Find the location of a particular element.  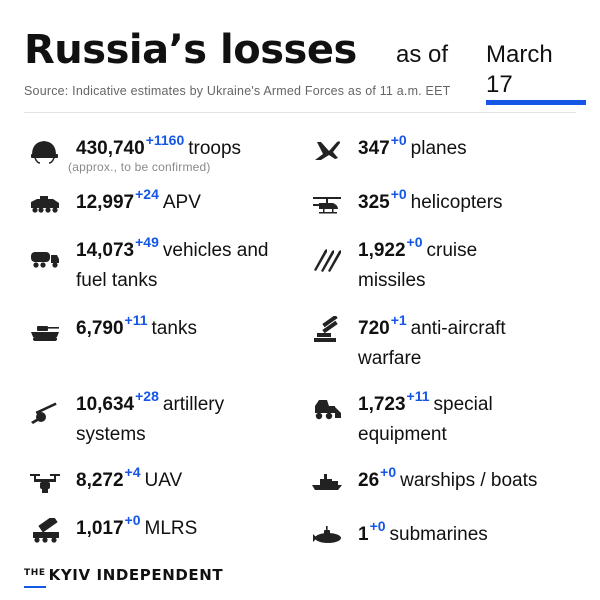

helicopter-icon is located at coordinates (327, 204).